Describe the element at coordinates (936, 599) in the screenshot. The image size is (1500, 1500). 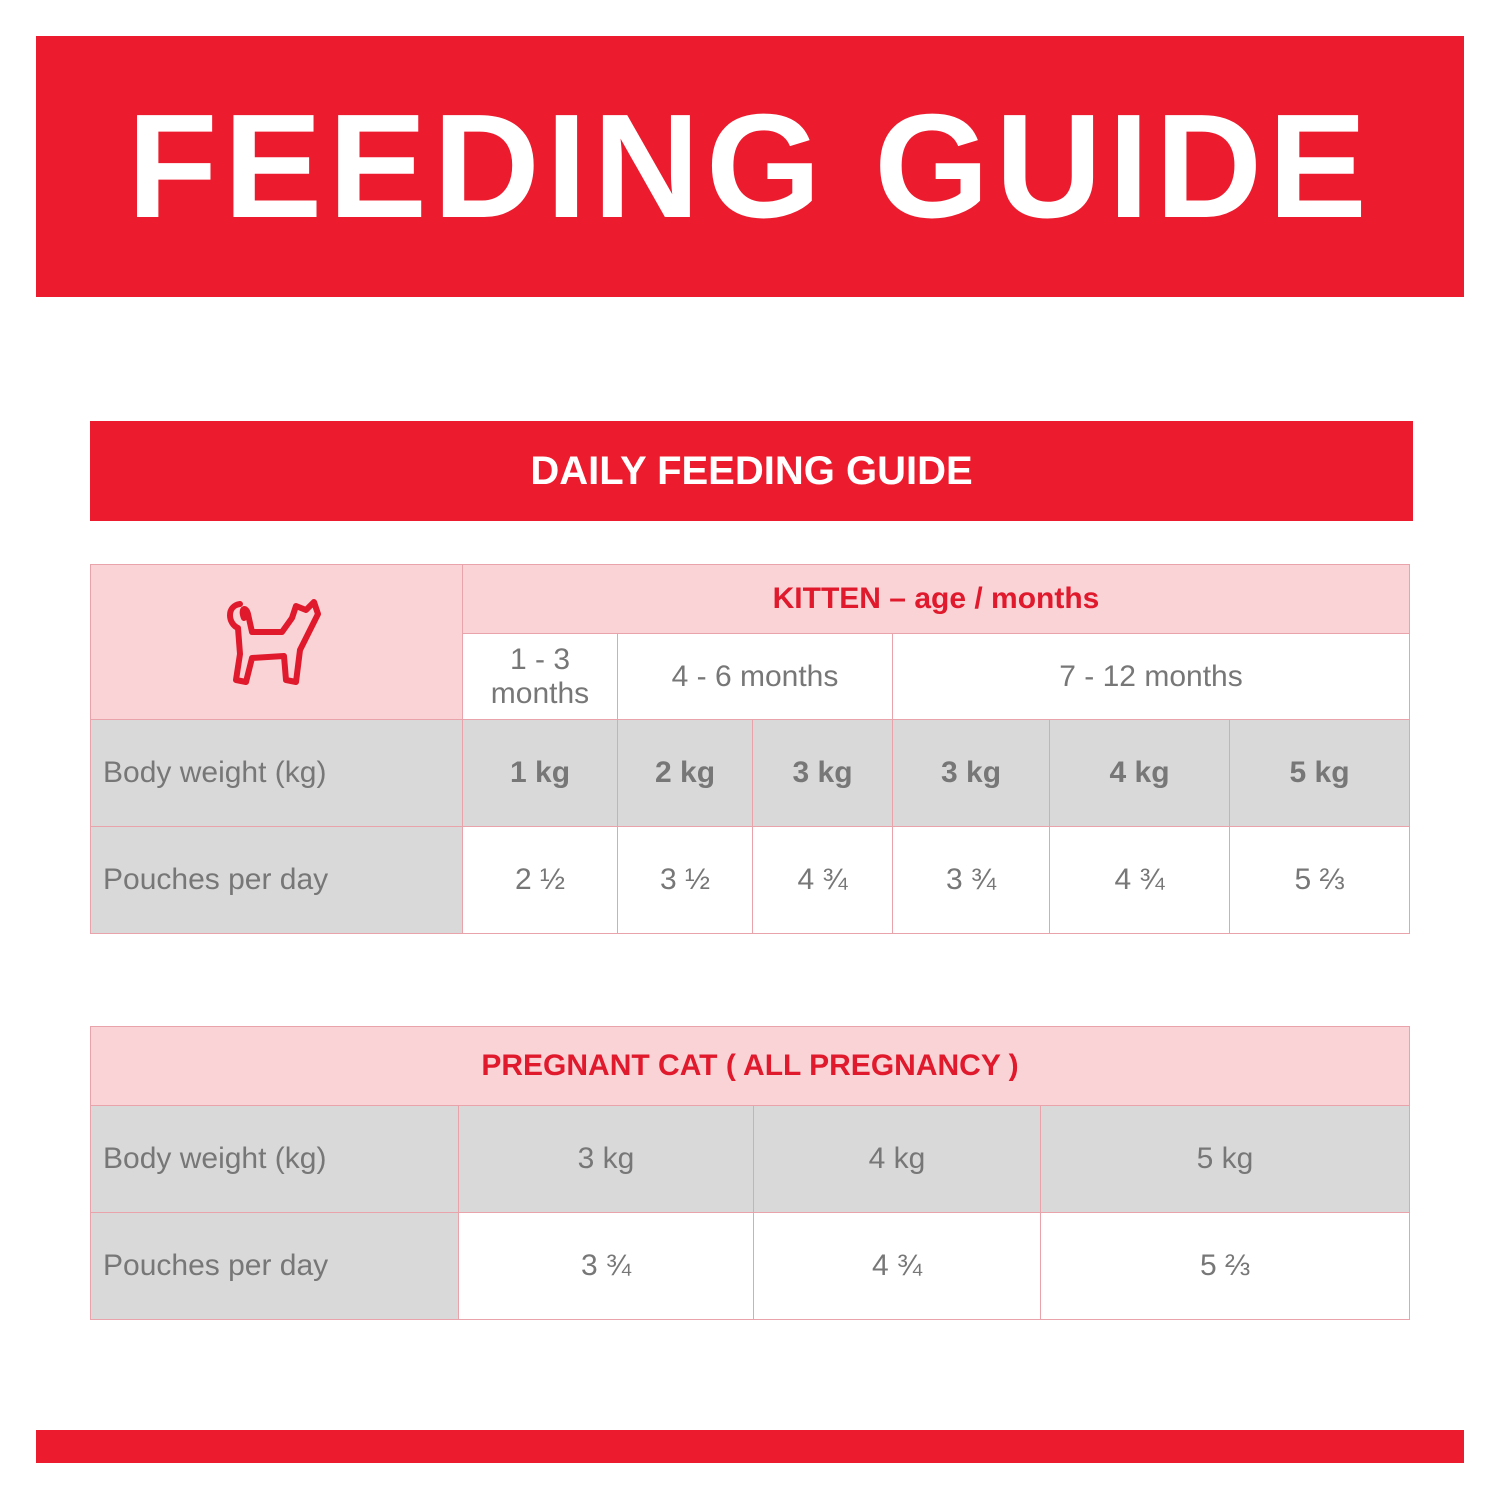
I see `kitten-title: KITTEN – age / months` at that location.